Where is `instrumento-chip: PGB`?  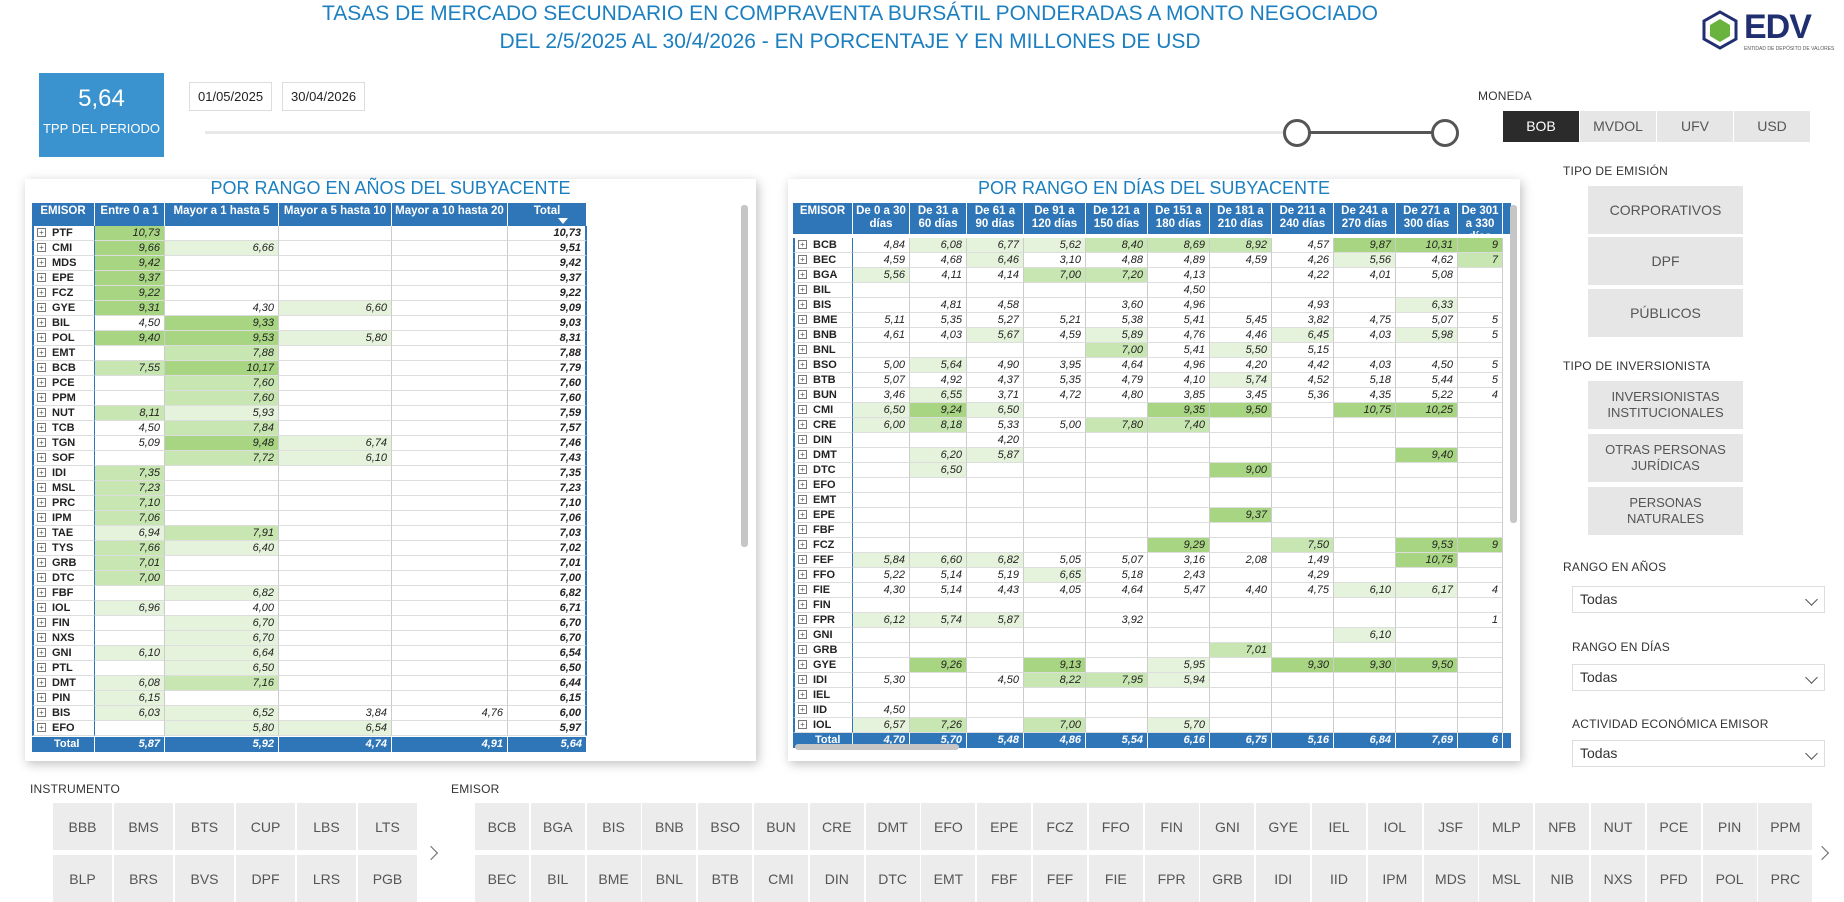
instrumento-chip: PGB is located at coordinates (387, 878).